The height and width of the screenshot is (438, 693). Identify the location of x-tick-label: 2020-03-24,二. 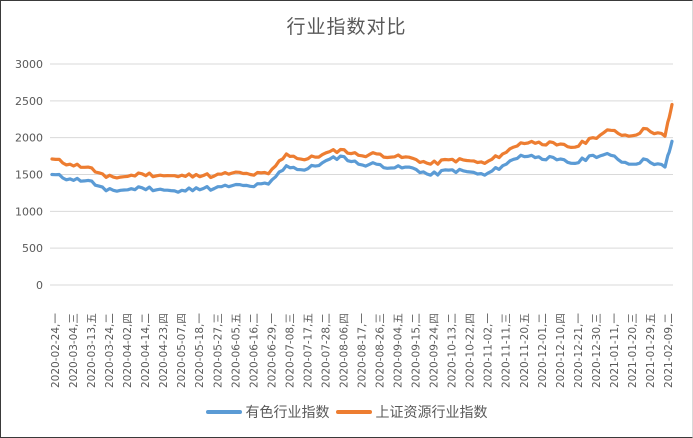
(110, 350).